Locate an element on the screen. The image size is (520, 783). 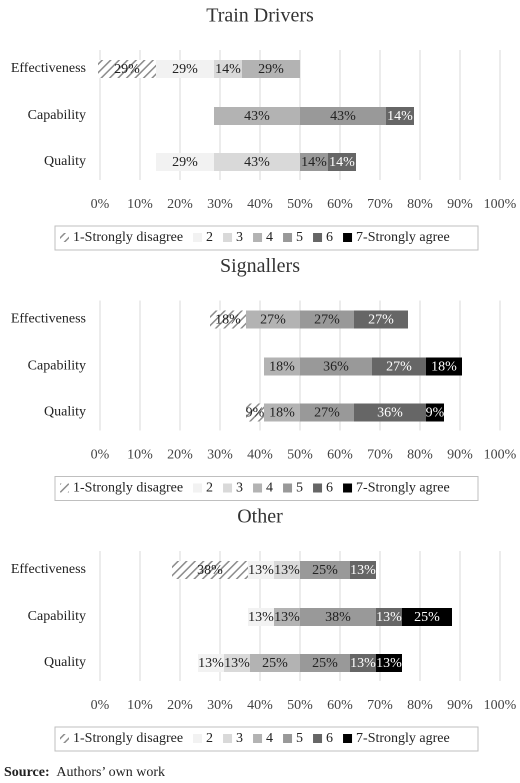
chart-title: Signallers is located at coordinates (260, 266).